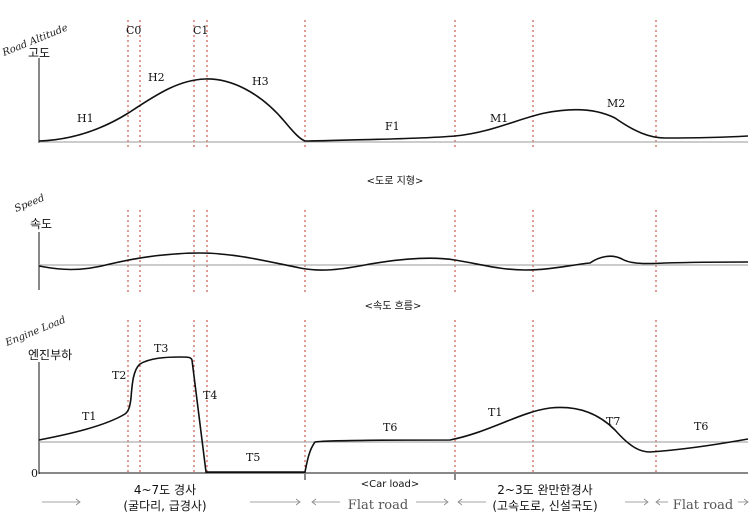  What do you see at coordinates (393, 261) in the screenshot?
I see `speed-curve` at bounding box center [393, 261].